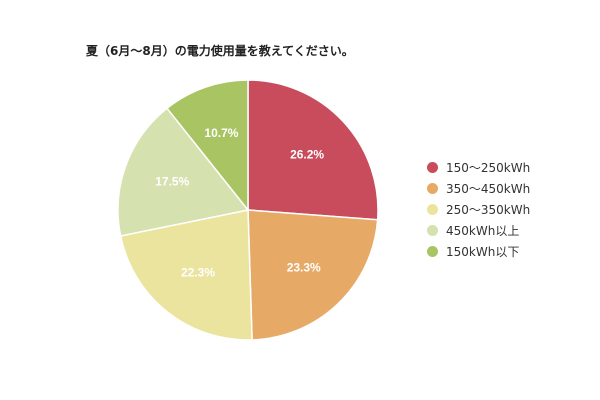  I want to click on legend-label: 250〜350kWh, so click(488, 210).